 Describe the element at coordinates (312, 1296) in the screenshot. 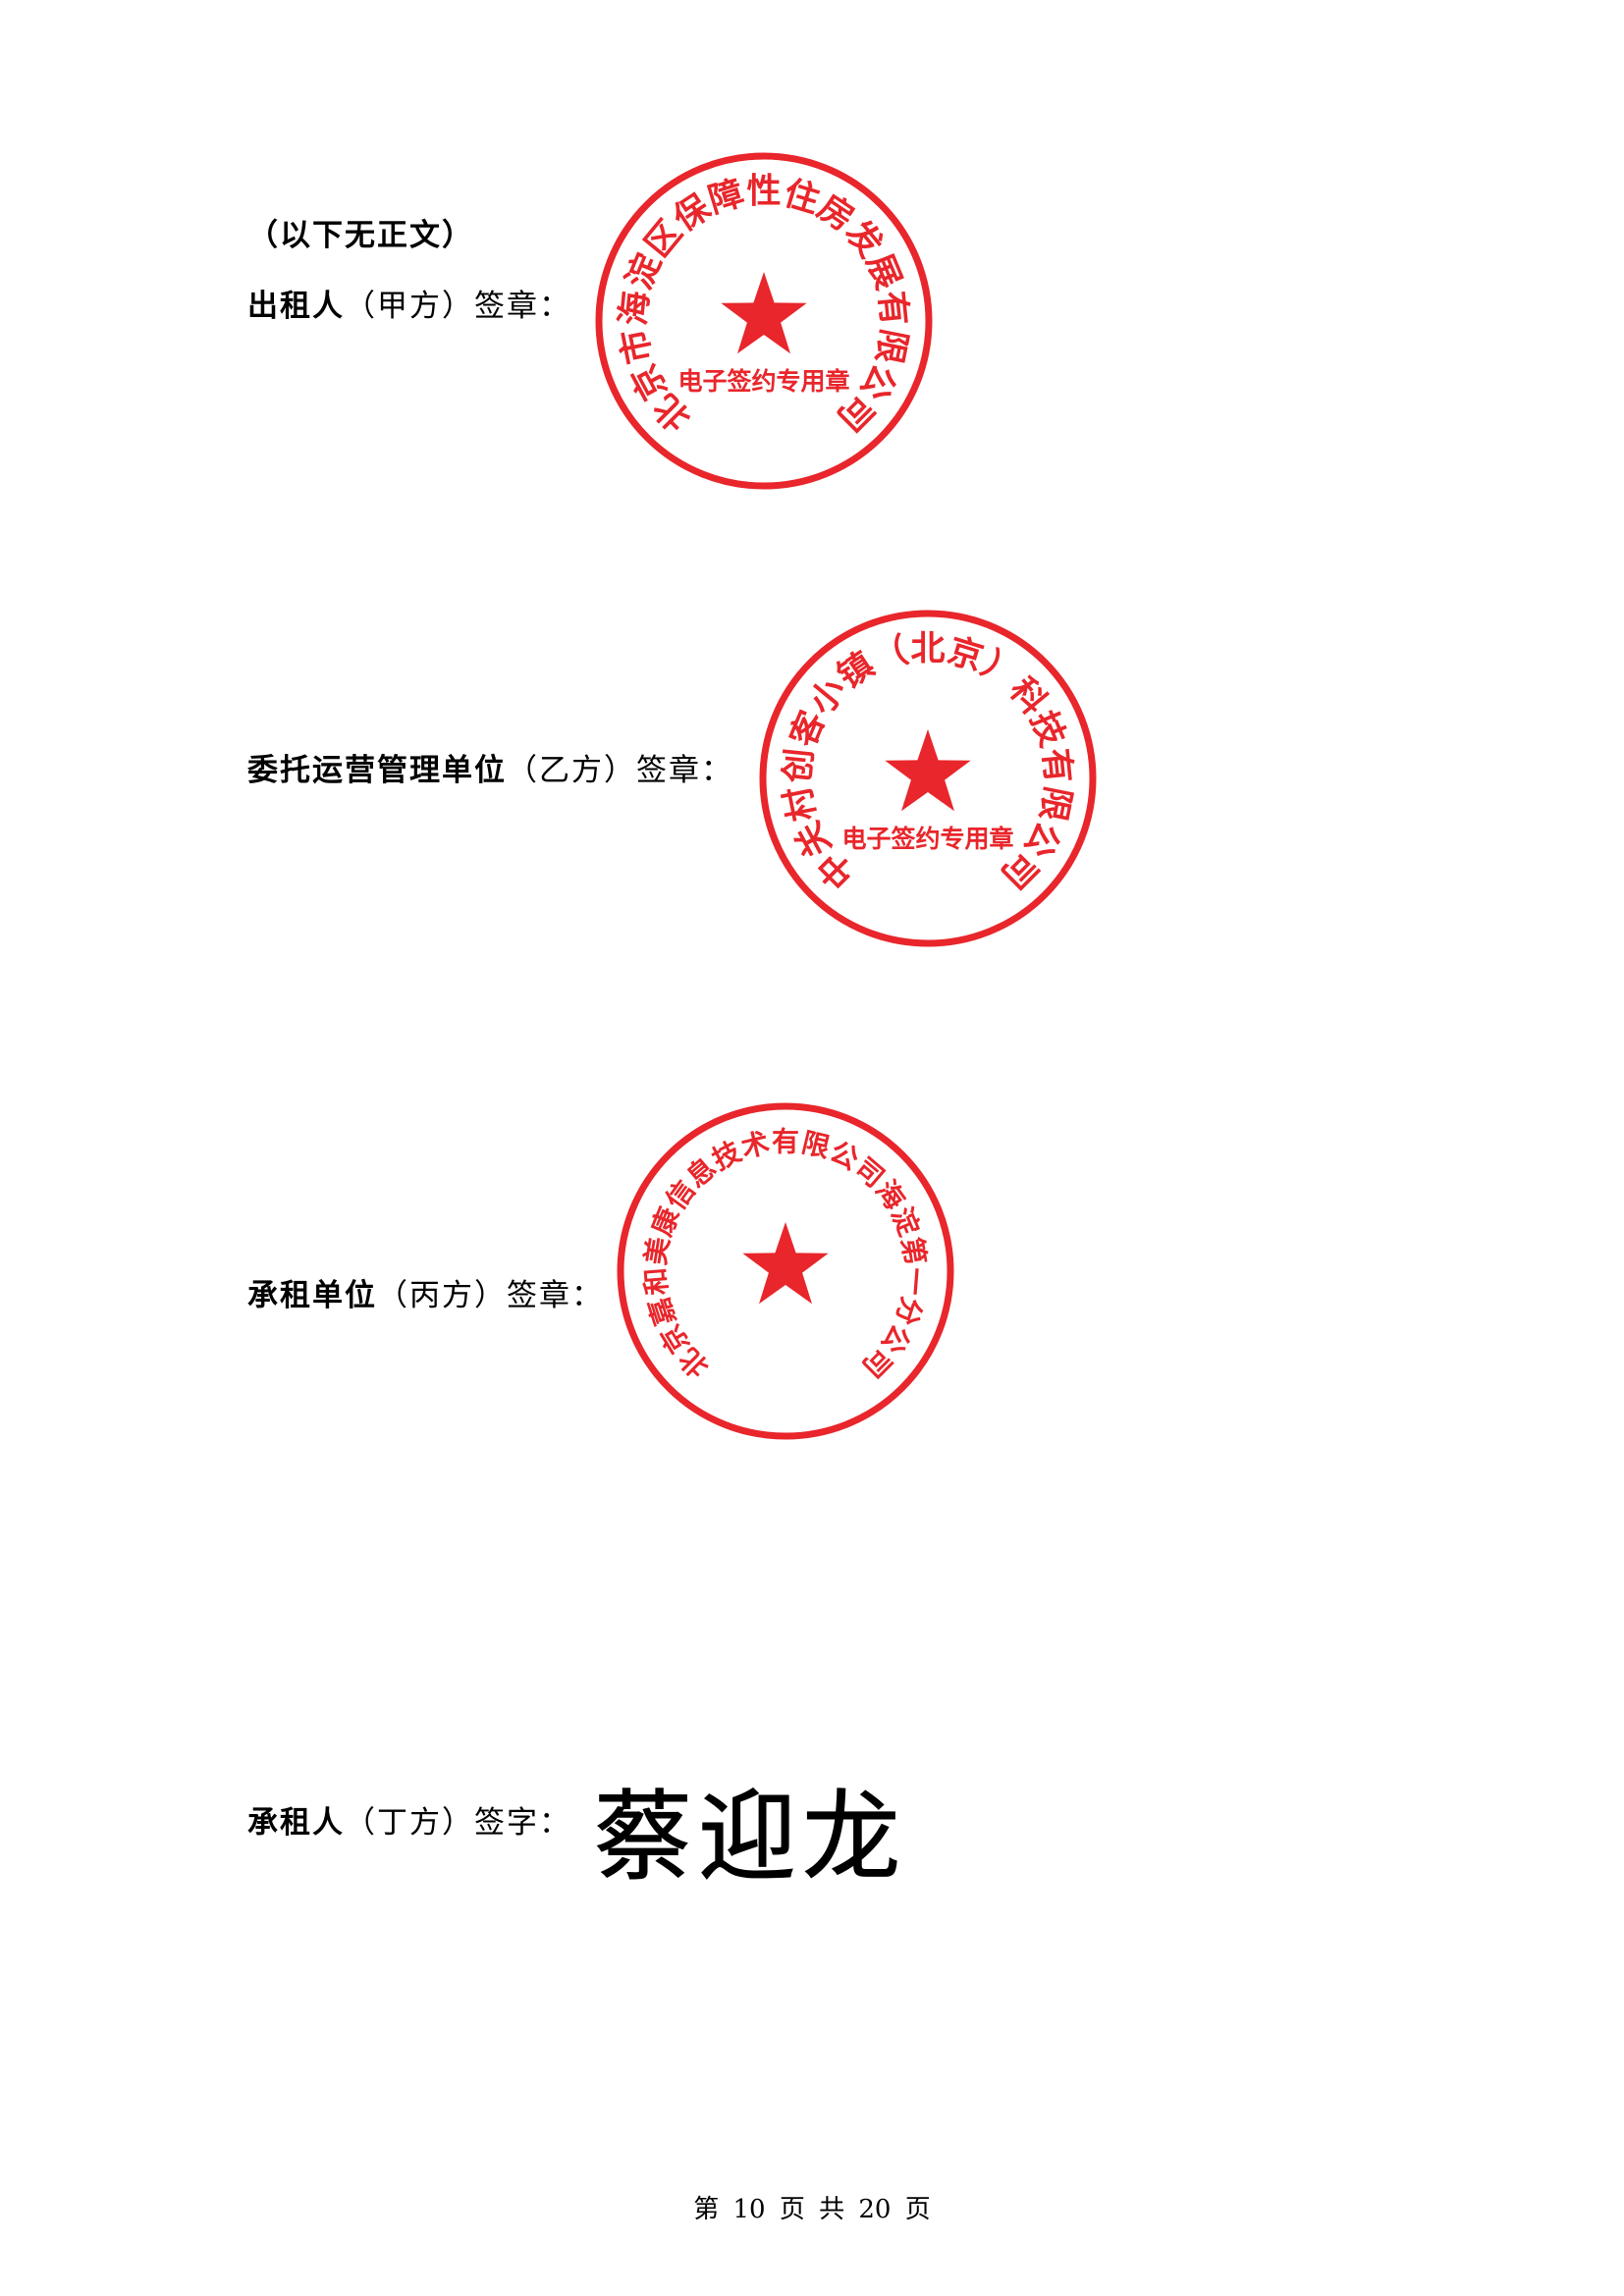

I see `party-c-role: 承租单位` at that location.